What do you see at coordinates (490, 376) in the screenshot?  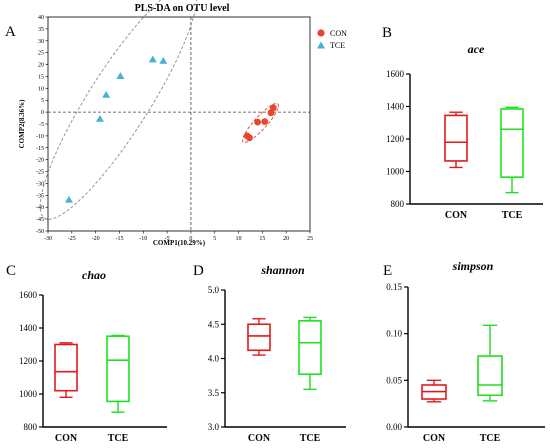 I see `simpson-tce-box` at bounding box center [490, 376].